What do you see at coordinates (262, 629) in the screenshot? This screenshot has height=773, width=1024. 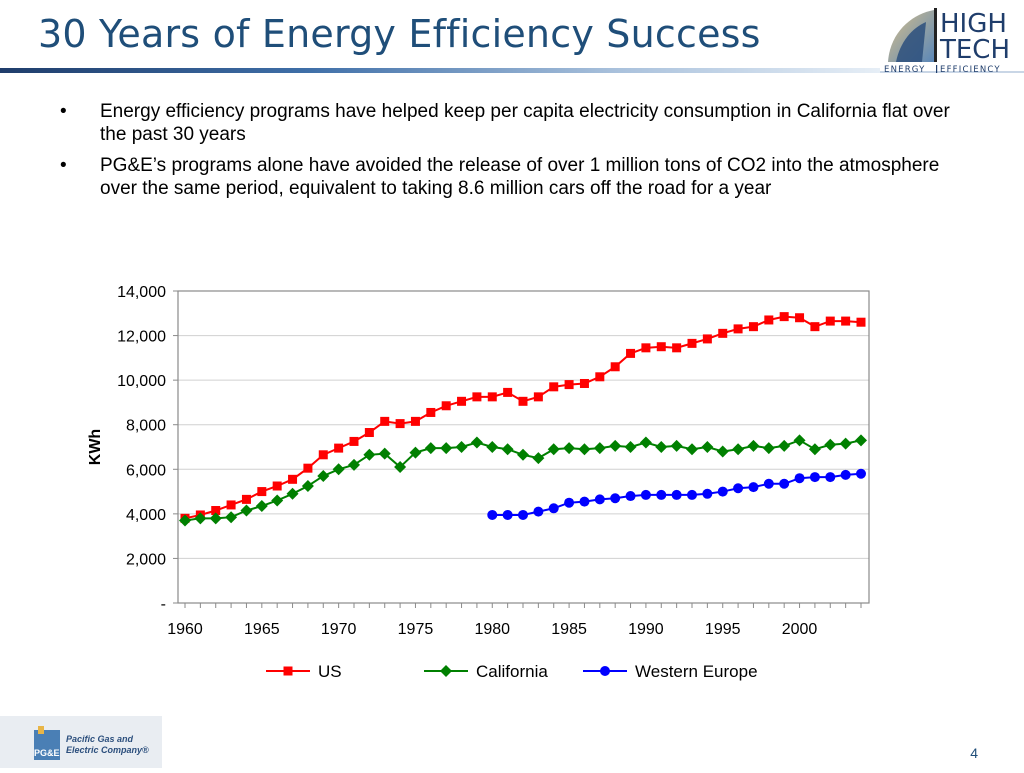 I see `x-tick-label: 1965` at bounding box center [262, 629].